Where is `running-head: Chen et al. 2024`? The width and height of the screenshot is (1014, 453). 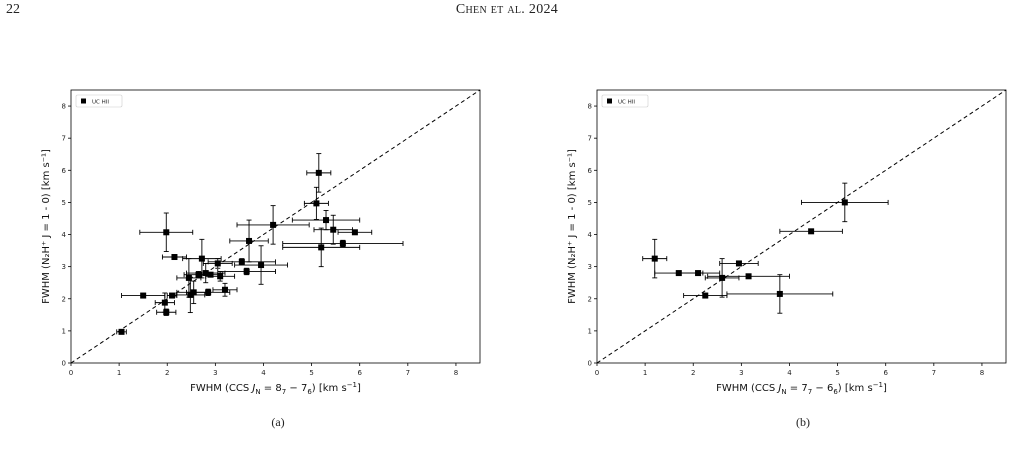 running-head: Chen et al. 2024 is located at coordinates (507, 10).